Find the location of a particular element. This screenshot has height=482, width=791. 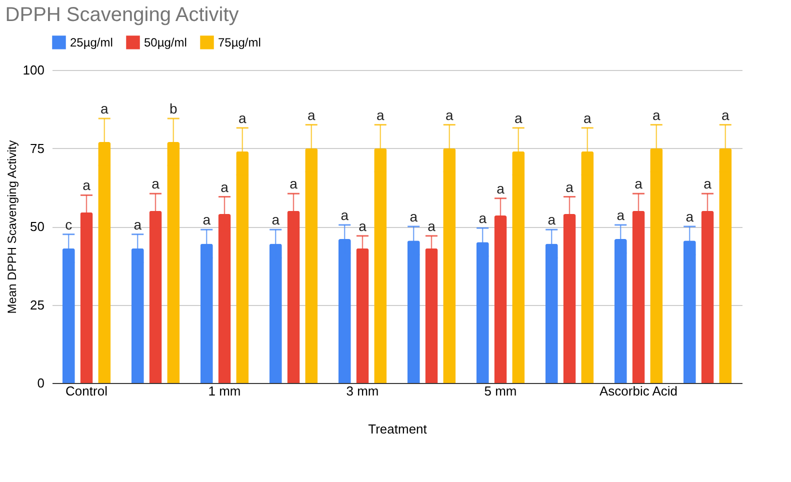

legend-label: 25µg/ml is located at coordinates (91, 42).